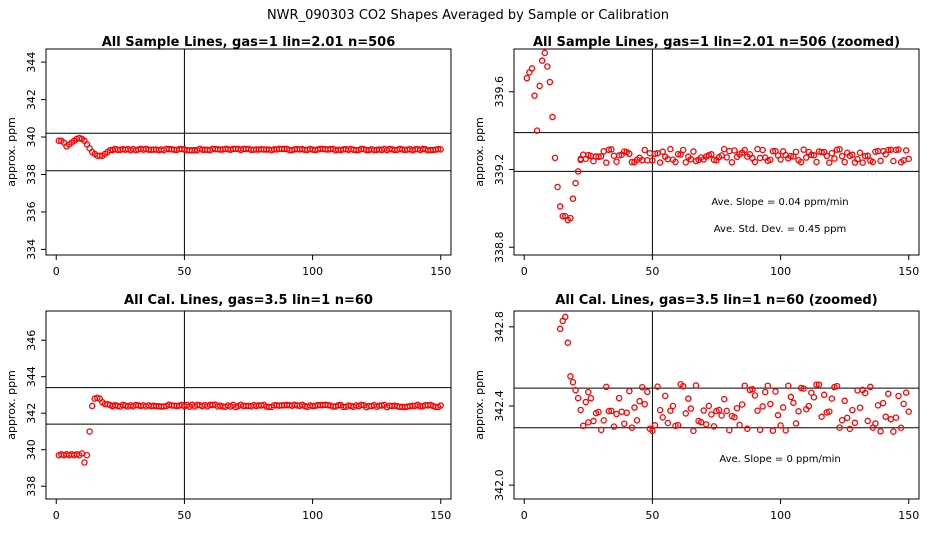  Describe the element at coordinates (780, 271) in the screenshot. I see `x-tick-label: 100` at that location.